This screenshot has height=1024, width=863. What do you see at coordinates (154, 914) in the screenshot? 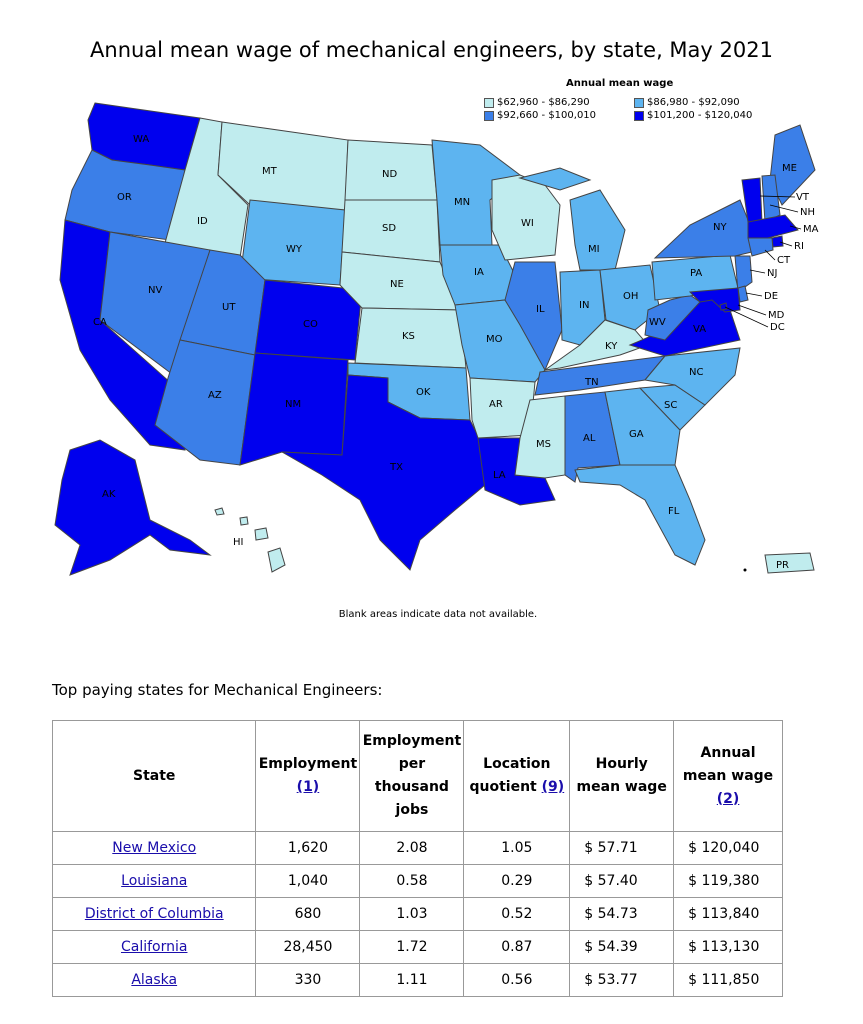
I see `state-link: District of Columbia` at bounding box center [154, 914].